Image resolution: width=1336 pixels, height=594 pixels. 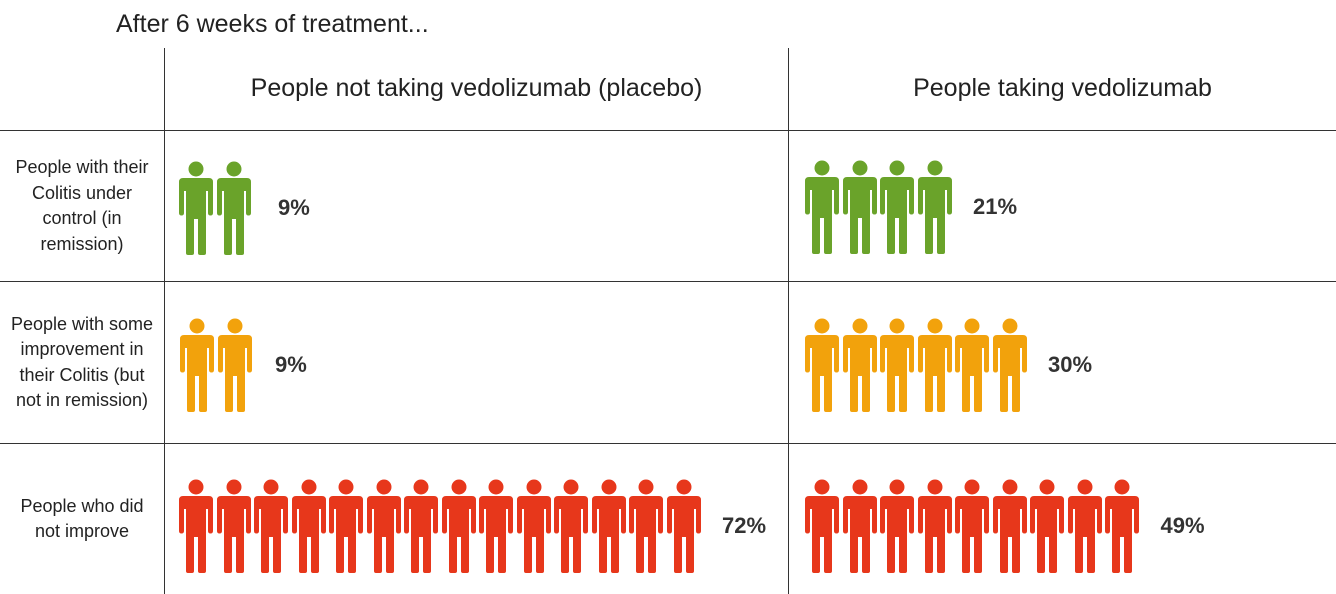 I want to click on cell-improvement-vedolizumab: 30%, so click(x=948, y=365).